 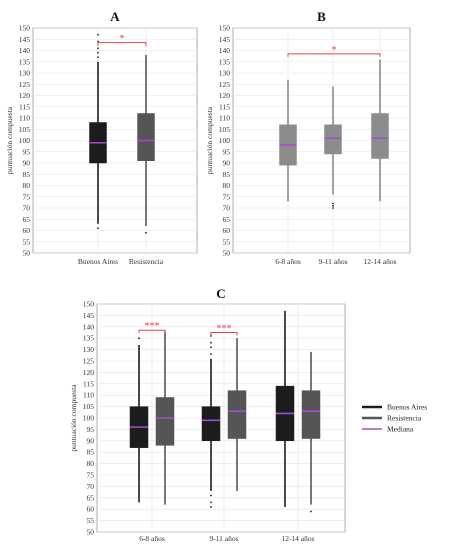 What do you see at coordinates (400, 429) in the screenshot?
I see `legend-label: Mediana` at bounding box center [400, 429].